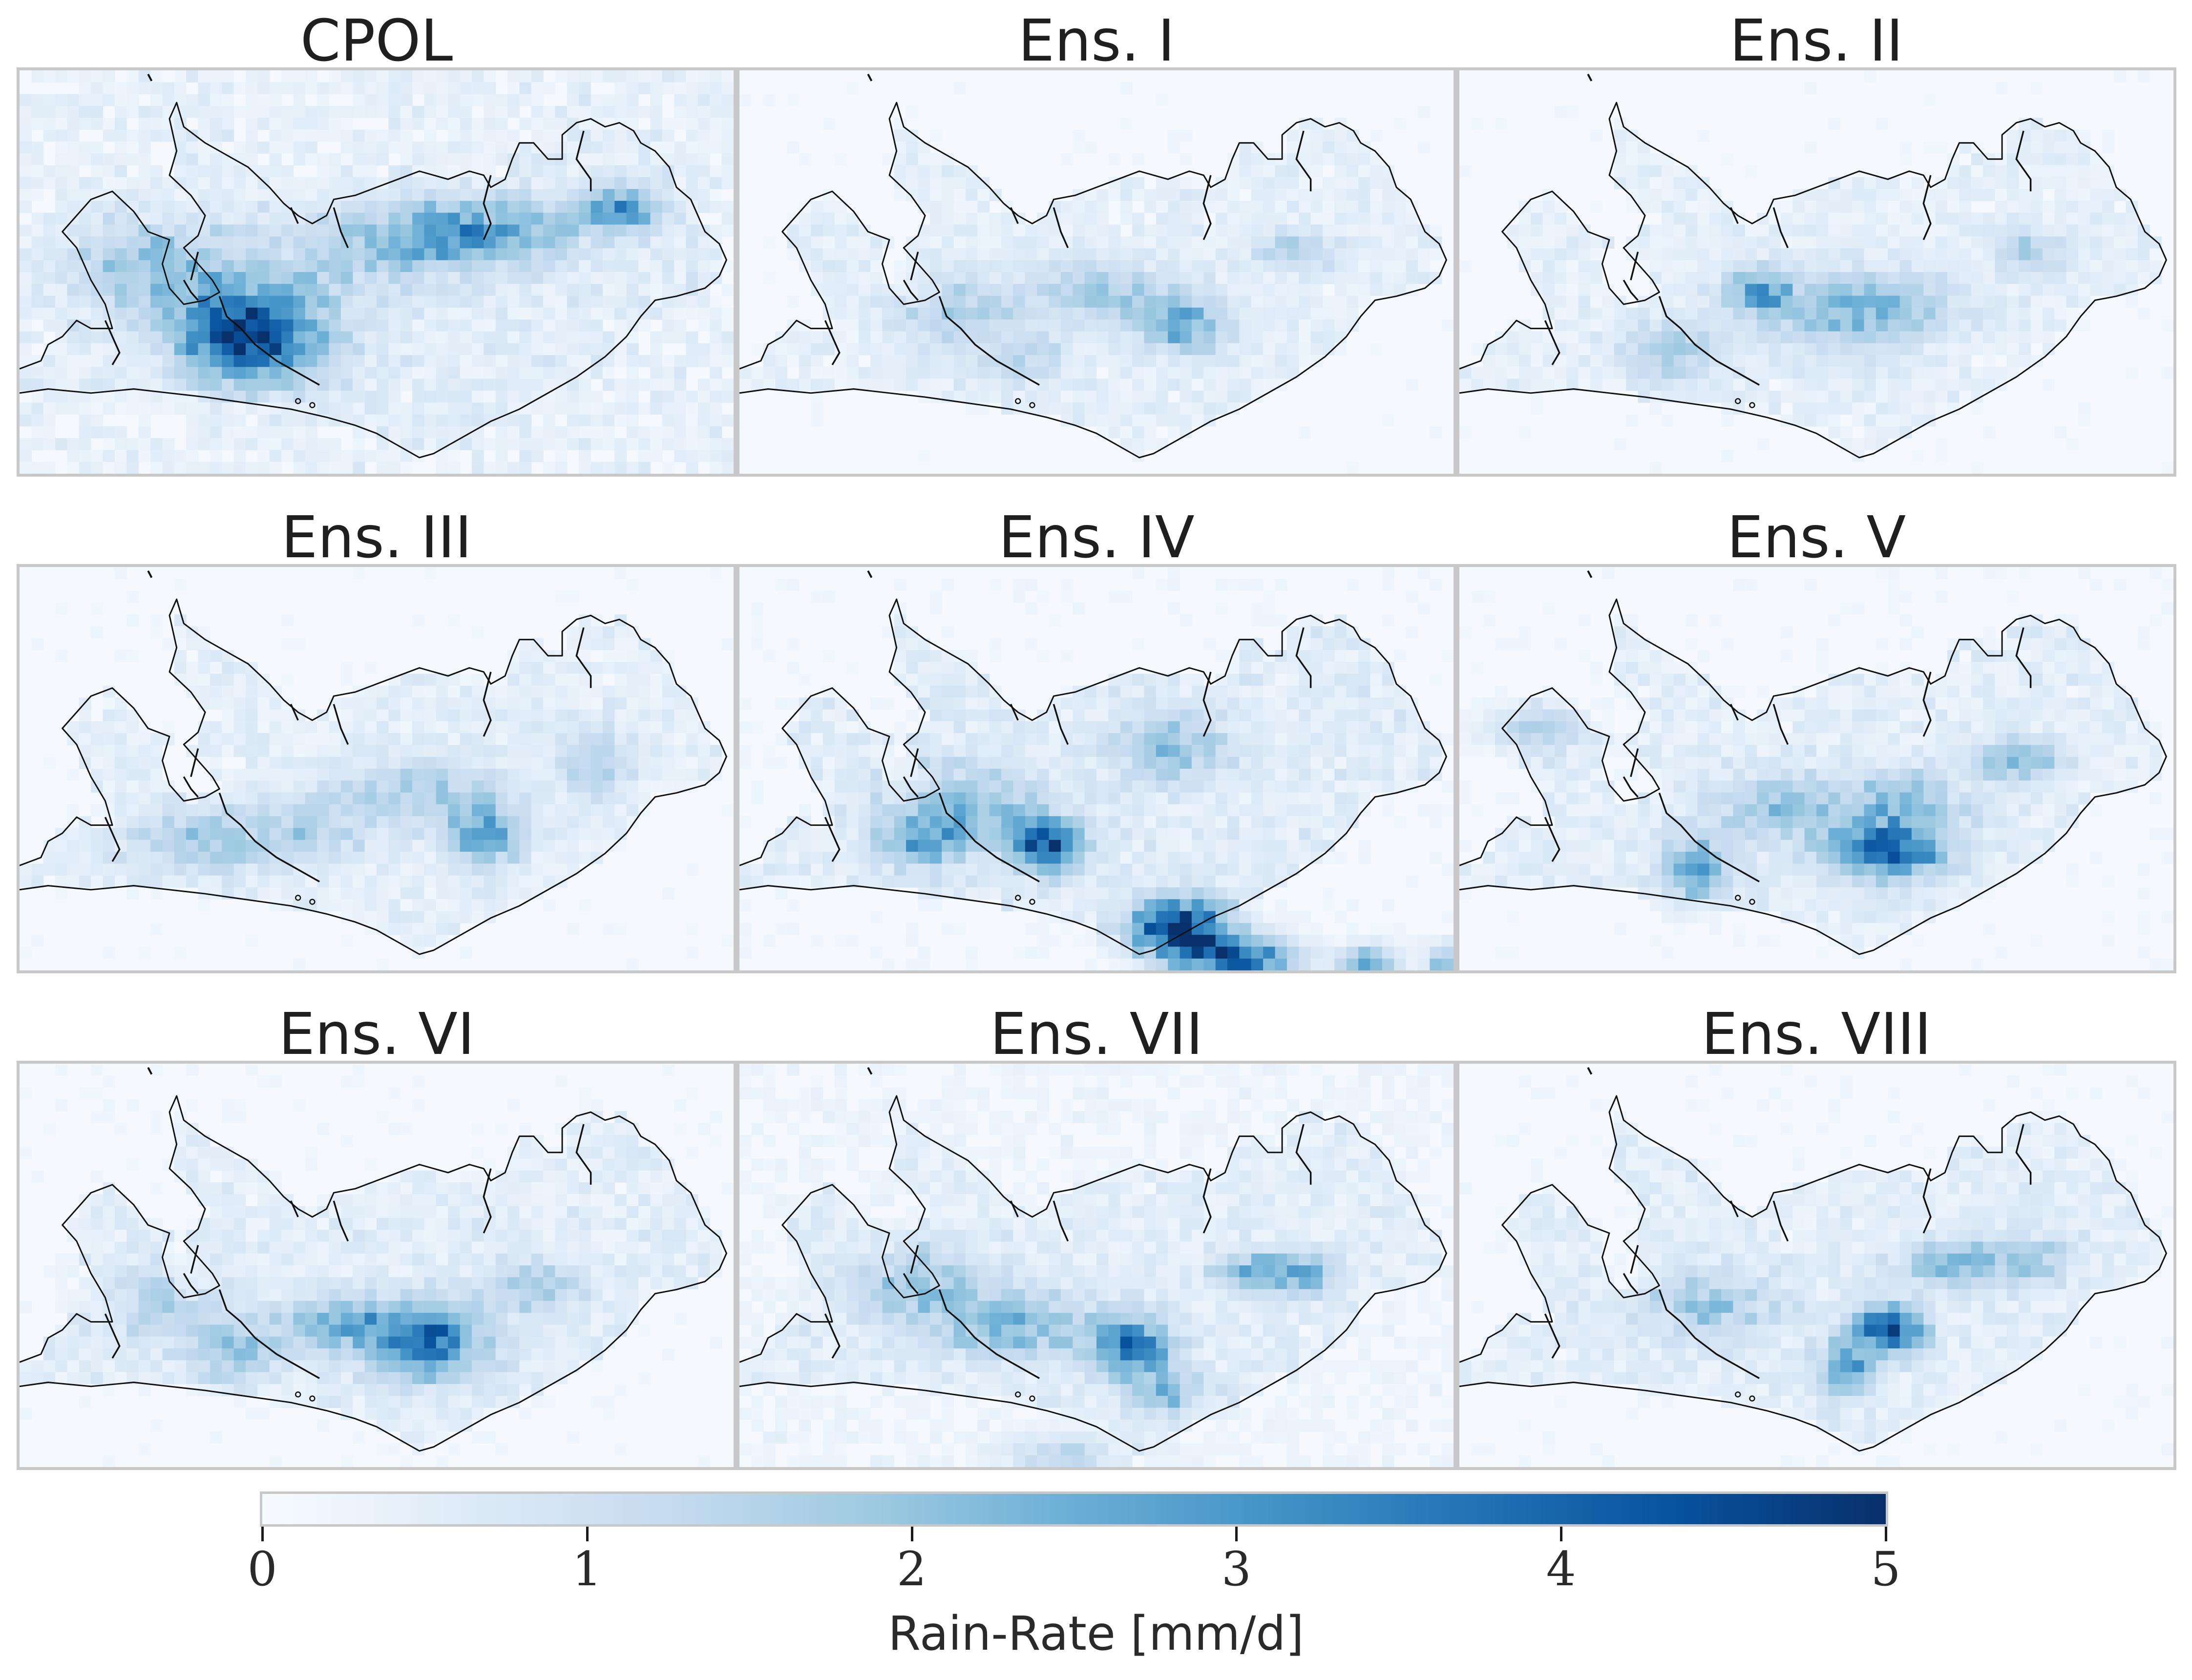 This screenshot has height=1680, width=2192. I want to click on map-panel-ens-iv, so click(1096, 768).